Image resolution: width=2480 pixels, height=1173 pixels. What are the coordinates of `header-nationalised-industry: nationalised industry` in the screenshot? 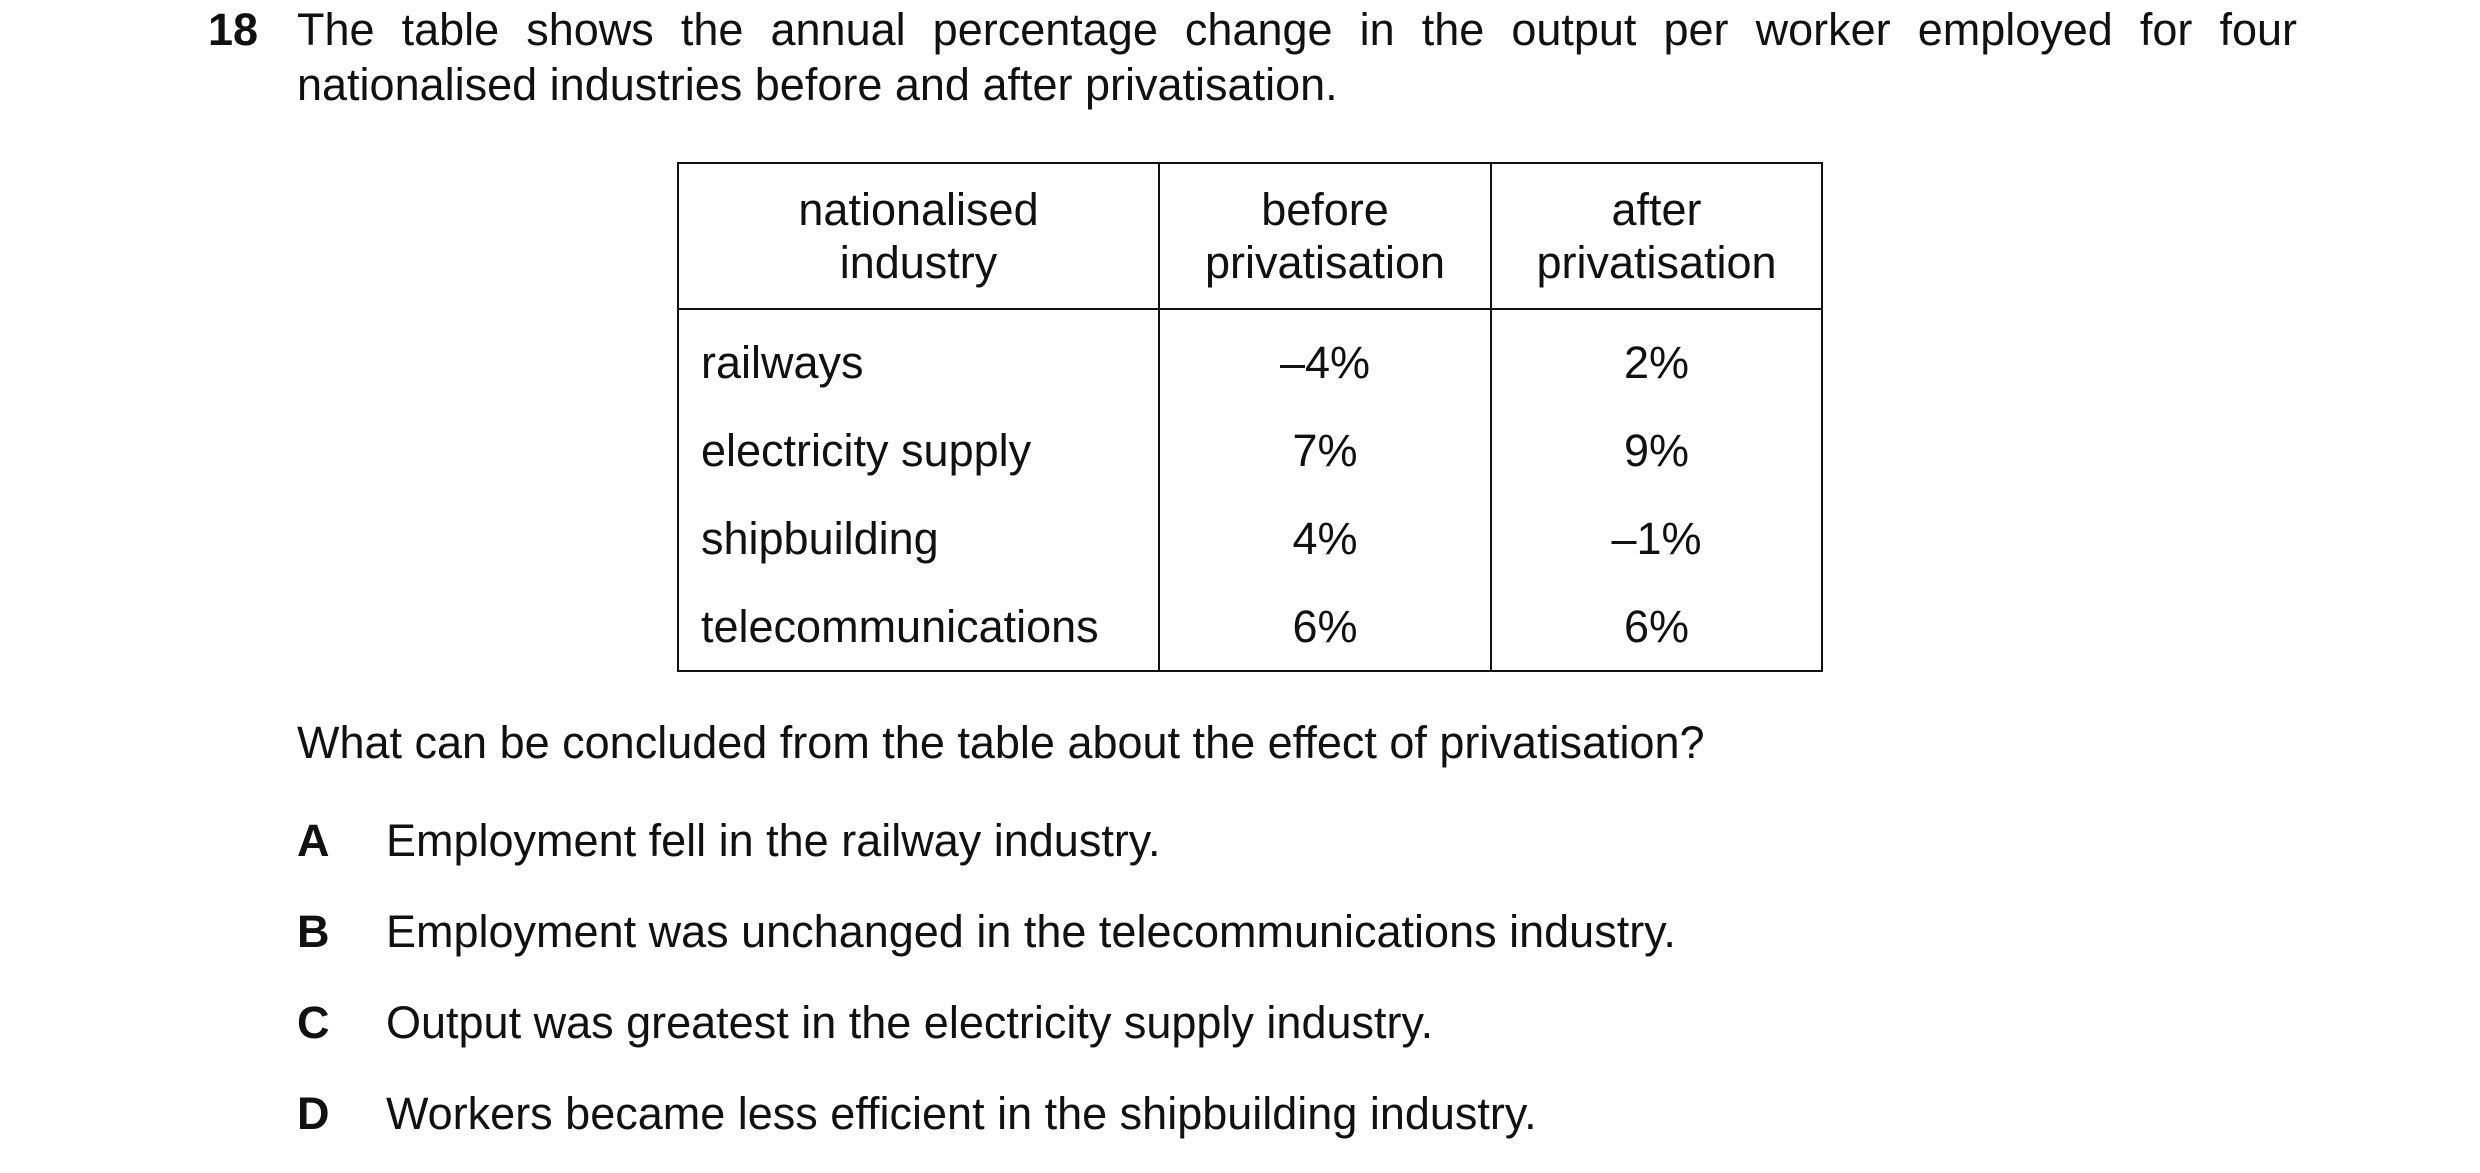 It's located at (918, 236).